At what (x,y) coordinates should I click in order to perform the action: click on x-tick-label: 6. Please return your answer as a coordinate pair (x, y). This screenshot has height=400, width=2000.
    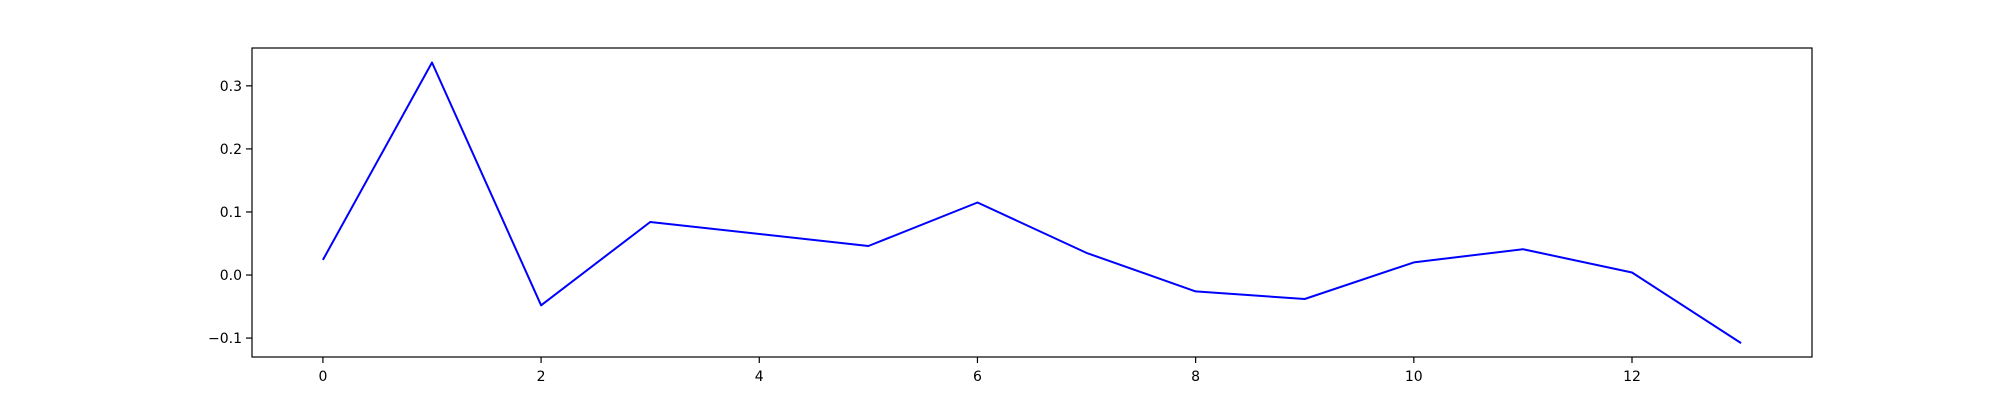
    Looking at the image, I should click on (977, 377).